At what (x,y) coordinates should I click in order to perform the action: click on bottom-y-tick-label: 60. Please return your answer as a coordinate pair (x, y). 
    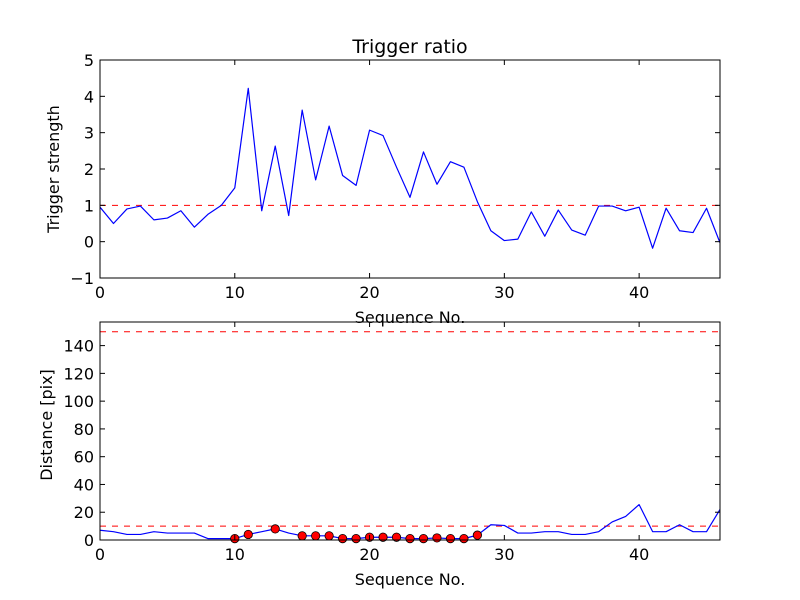
    Looking at the image, I should click on (84, 457).